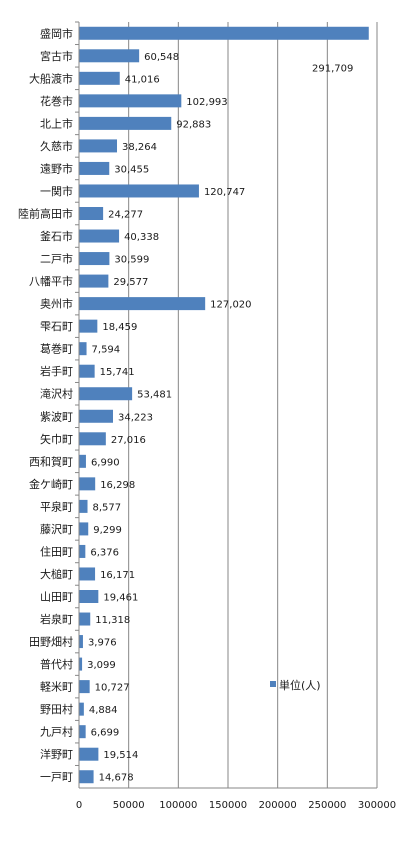 This screenshot has height=841, width=402. What do you see at coordinates (56, 304) in the screenshot?
I see `category-label: 奥州市` at bounding box center [56, 304].